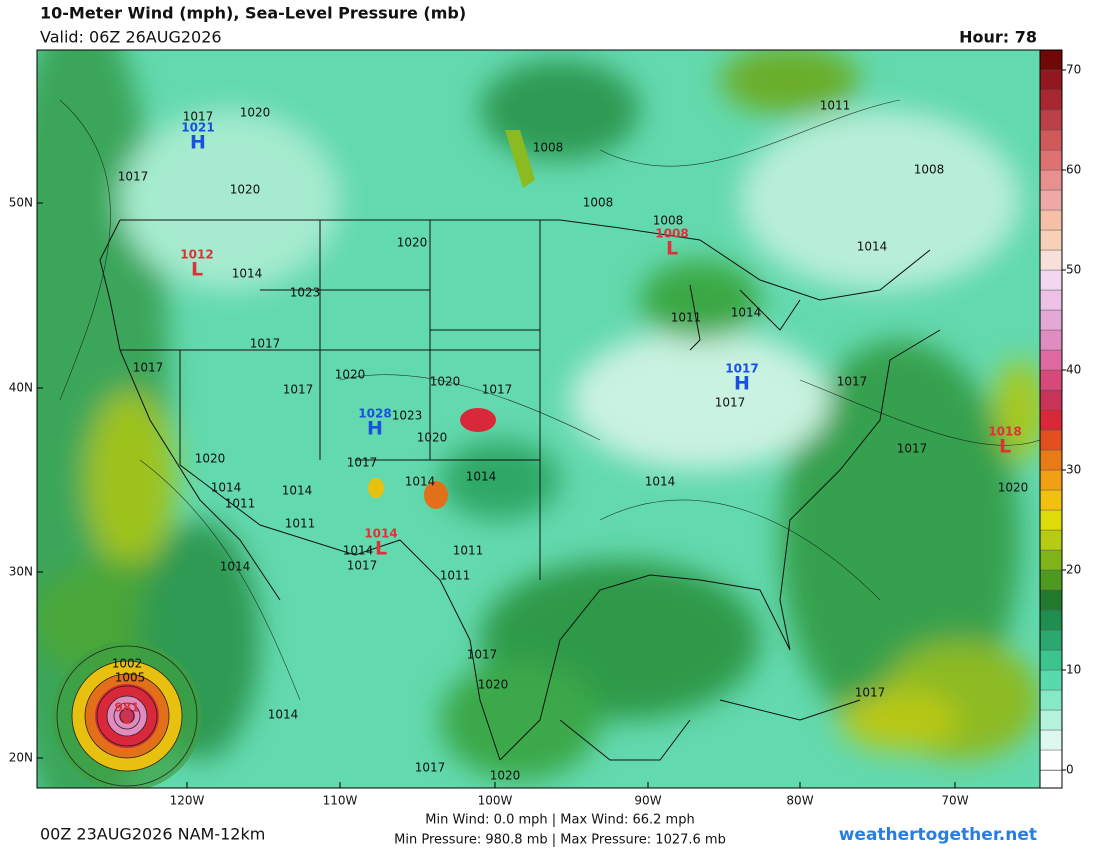 The image size is (1100, 850). What do you see at coordinates (131, 37) in the screenshot?
I see `valid-time: Valid: 06Z 26AUG2026` at bounding box center [131, 37].